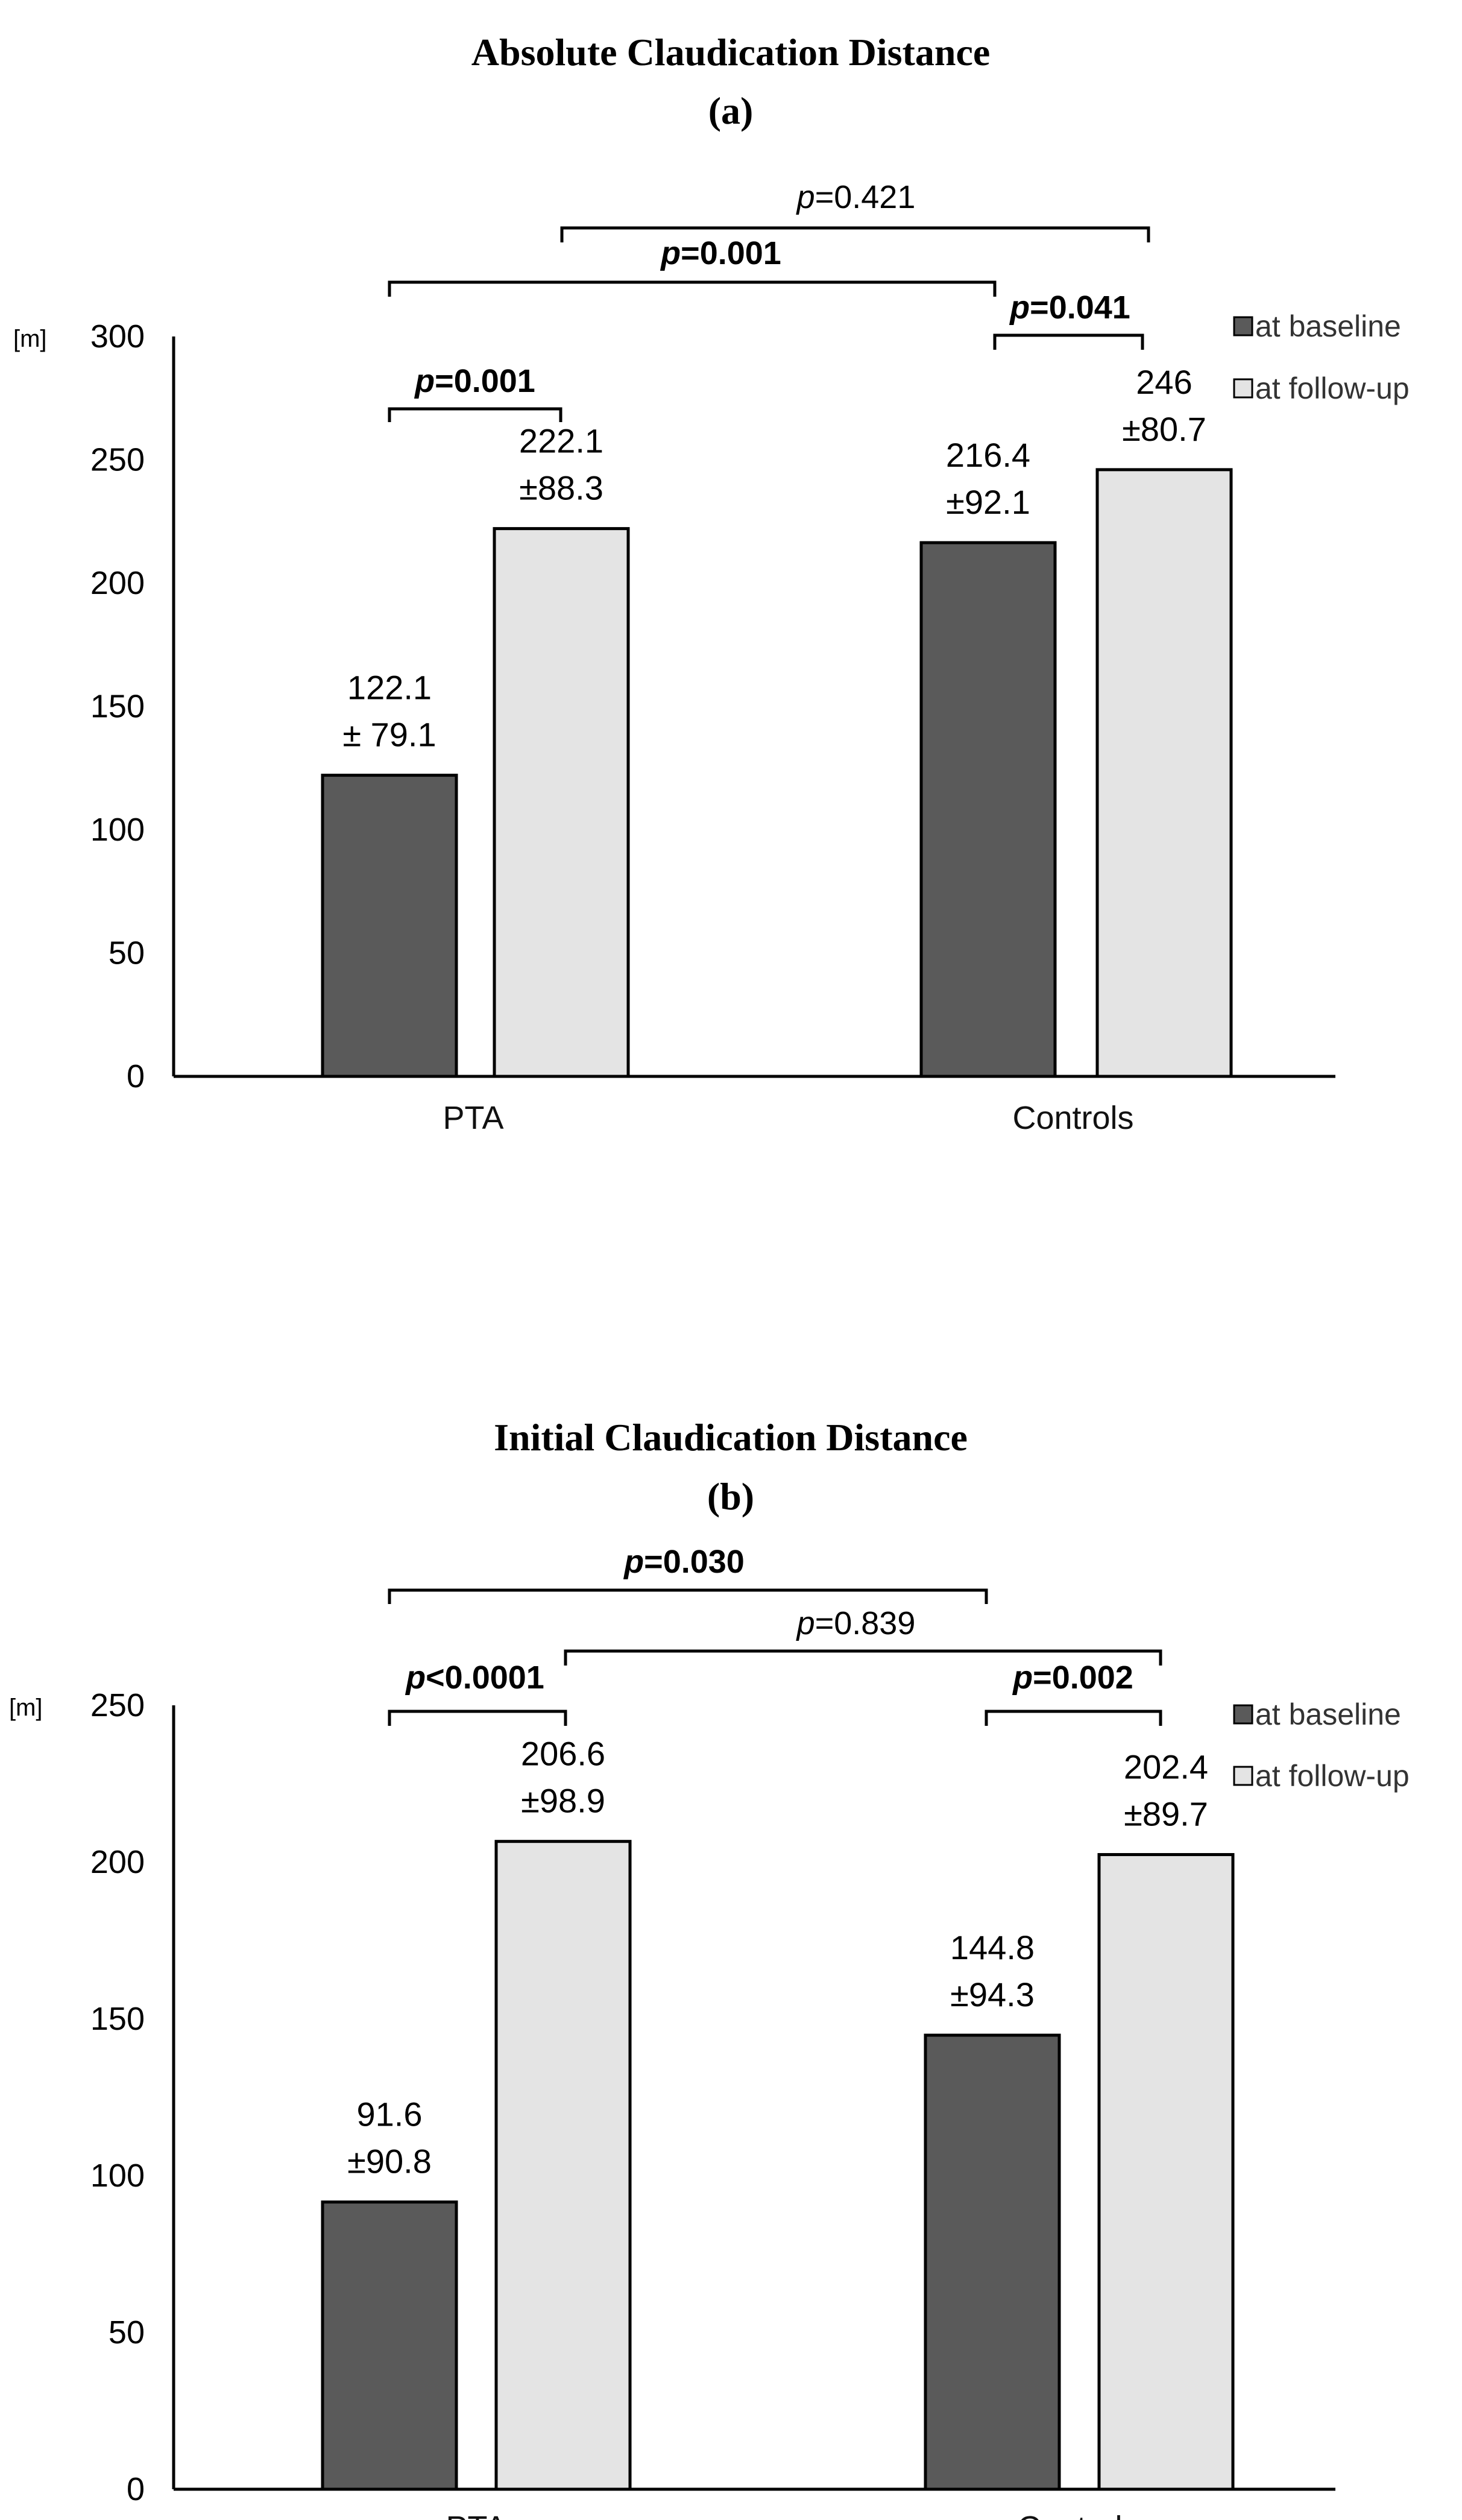 The image size is (1462, 2520). Describe the element at coordinates (992, 1994) in the screenshot. I see `chart-b-sd-controls-baseline: ±94.3` at that location.